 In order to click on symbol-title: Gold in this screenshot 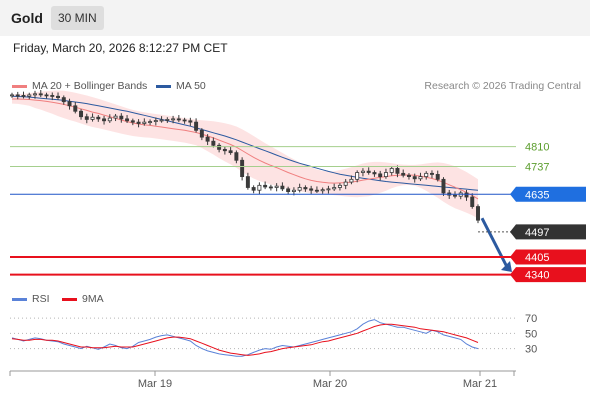, I will do `click(27, 18)`.